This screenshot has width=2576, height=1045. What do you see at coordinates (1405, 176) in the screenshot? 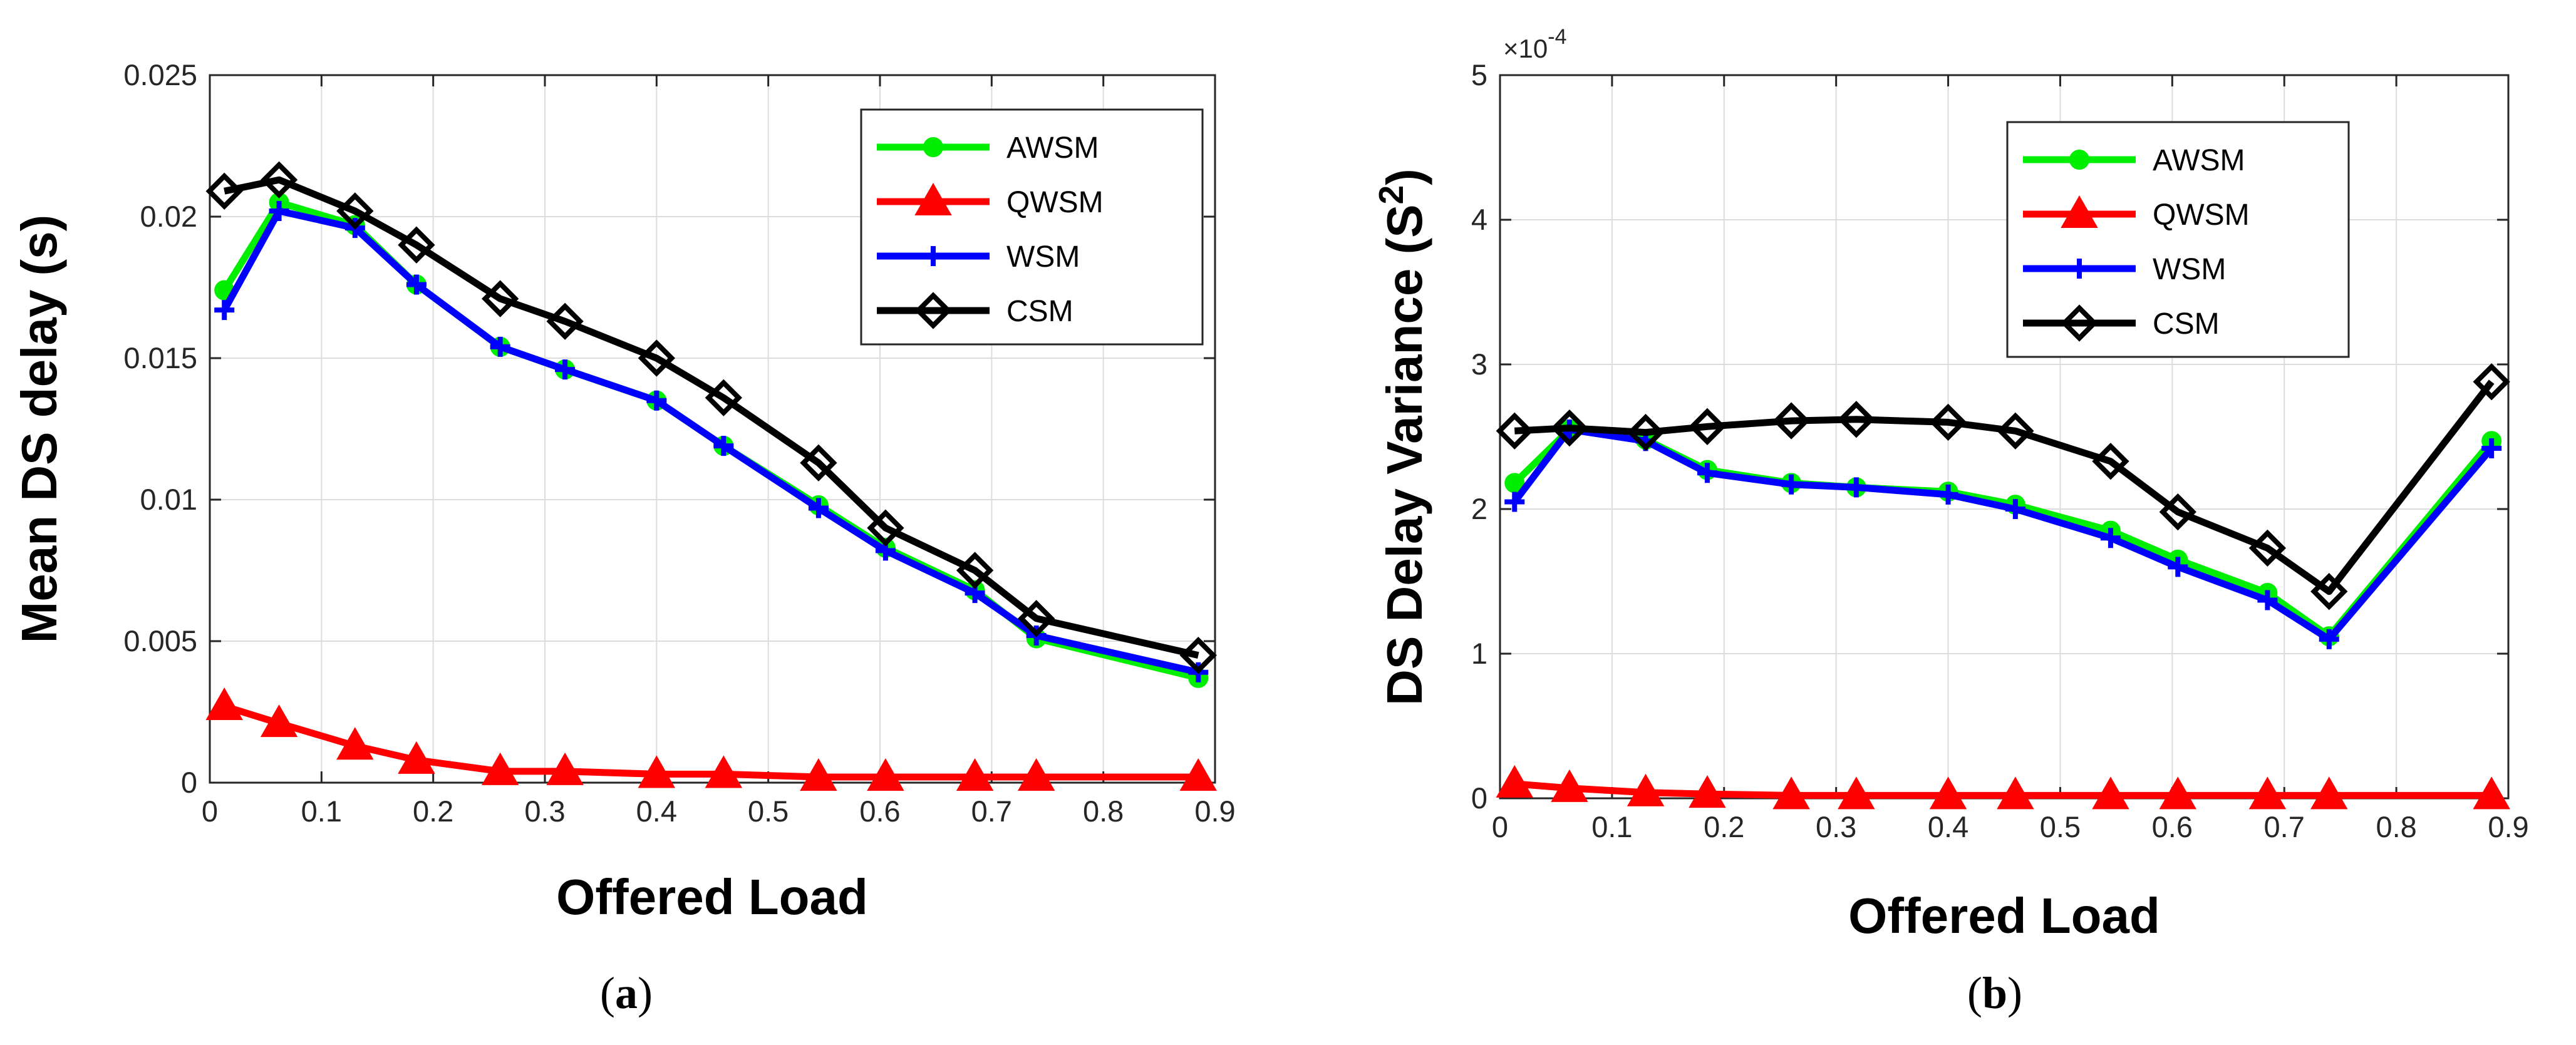
I see `y-axis-label-b-end: )` at bounding box center [1405, 176].